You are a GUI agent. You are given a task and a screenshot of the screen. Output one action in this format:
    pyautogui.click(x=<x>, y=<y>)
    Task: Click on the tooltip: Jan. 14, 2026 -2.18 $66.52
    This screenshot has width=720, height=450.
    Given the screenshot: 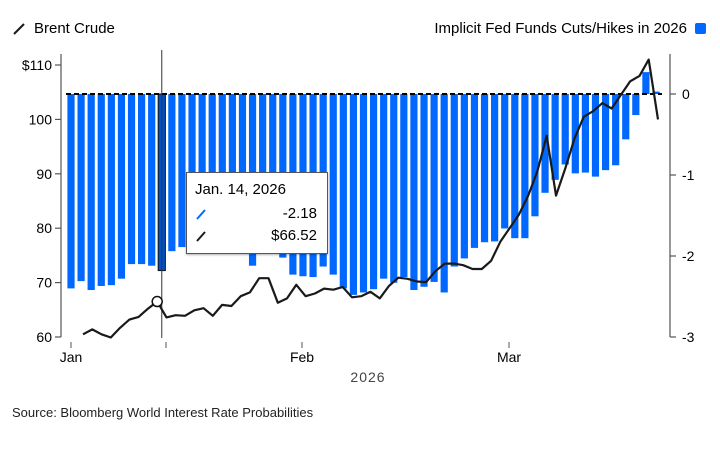 What is the action you would take?
    pyautogui.click(x=257, y=213)
    